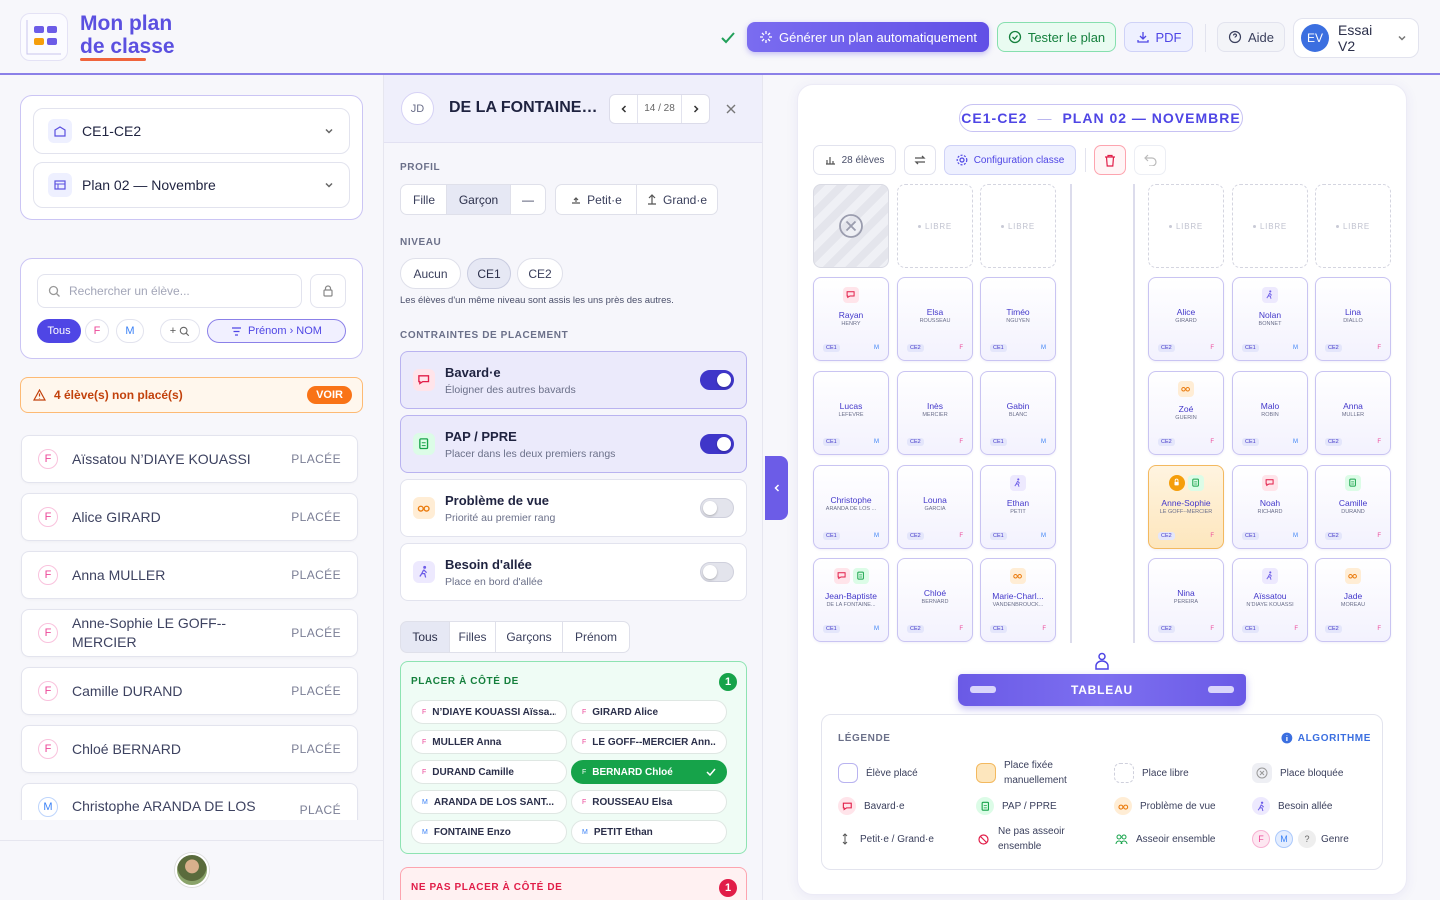 The image size is (1440, 900). What do you see at coordinates (851, 319) in the screenshot?
I see `student-seat: Rayan HENRY CE1 M` at bounding box center [851, 319].